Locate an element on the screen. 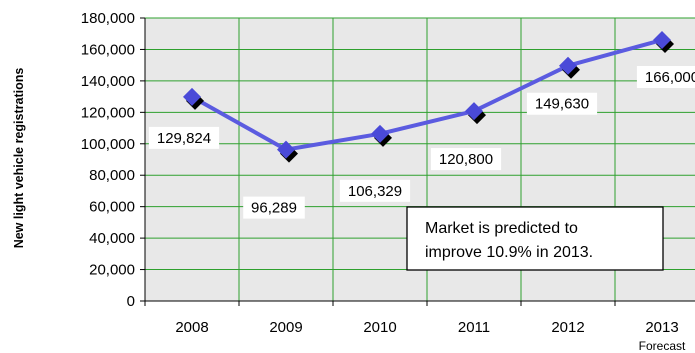 This screenshot has width=695, height=353. y-tick-label: 160,000 is located at coordinates (108, 49).